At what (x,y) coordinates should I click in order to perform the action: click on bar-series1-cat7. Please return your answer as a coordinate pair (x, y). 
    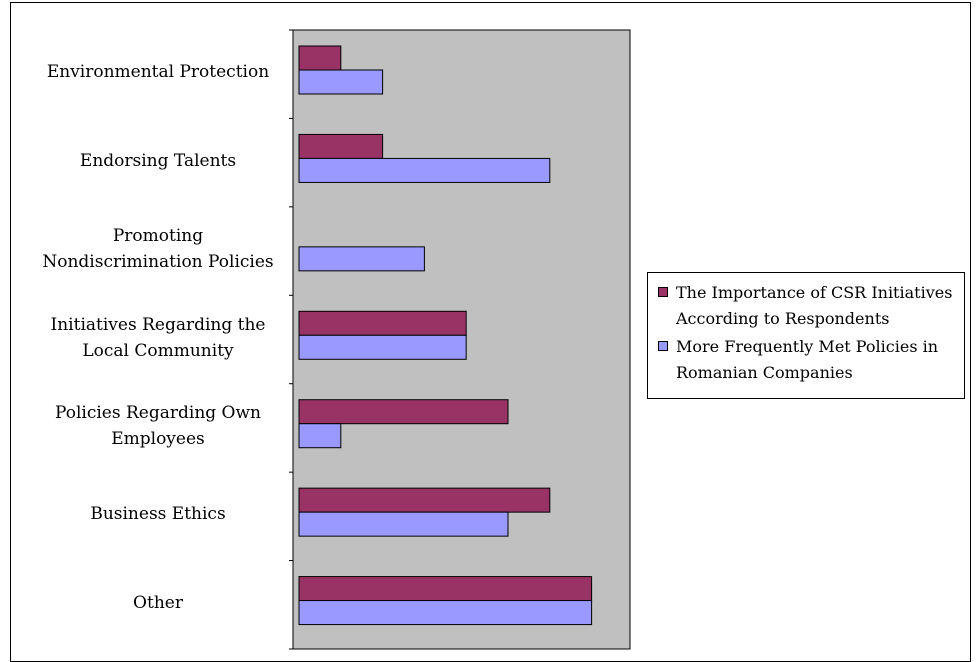
    Looking at the image, I should click on (445, 589).